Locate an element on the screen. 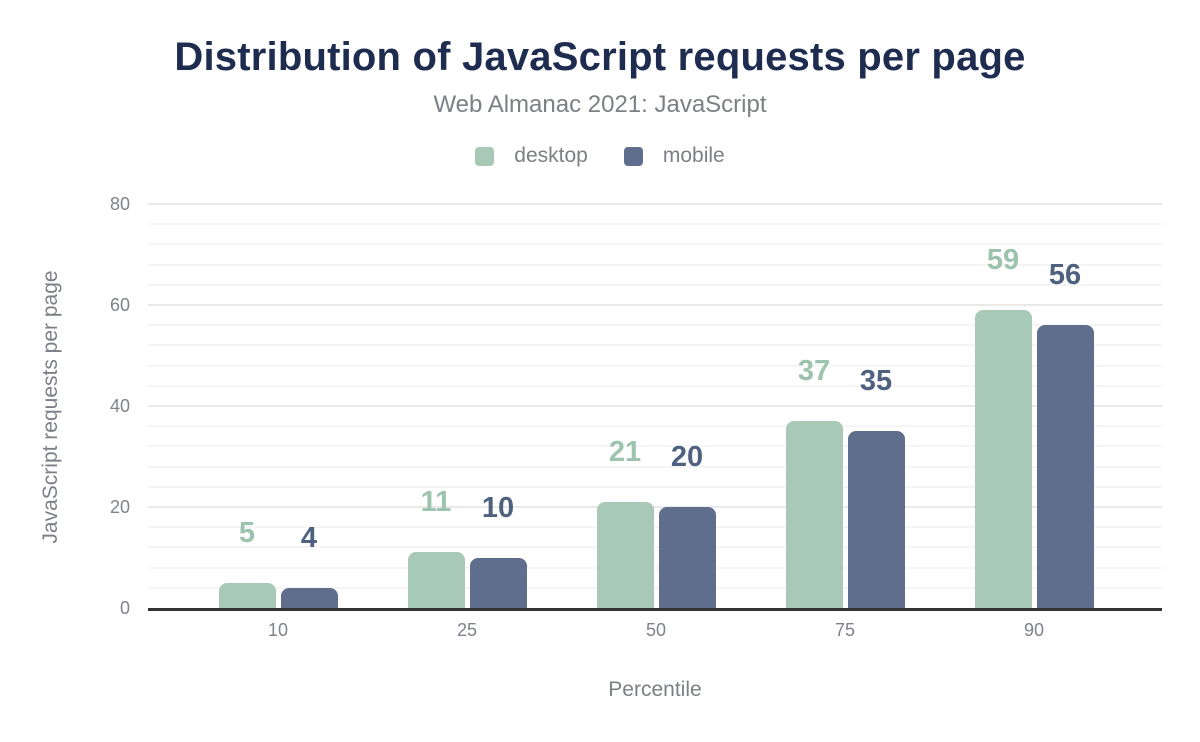 This screenshot has height=742, width=1200. chart-subtitle: Web Almanac 2021: JavaScript is located at coordinates (600, 104).